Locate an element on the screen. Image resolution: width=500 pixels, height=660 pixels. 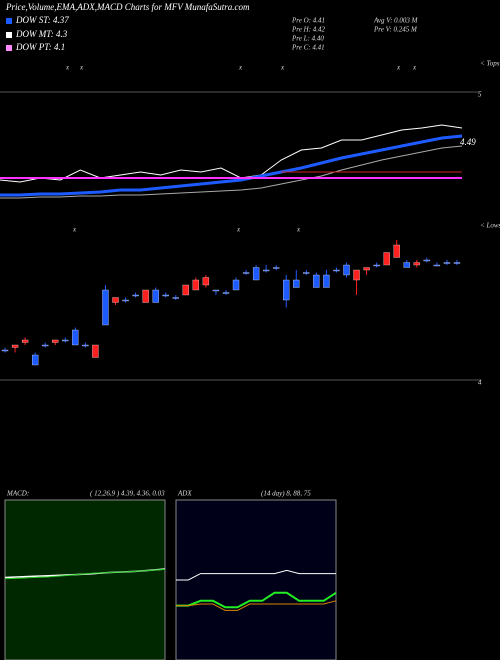
panel-subtitle: (14 day) 8, 88, 75 is located at coordinates (286, 494).